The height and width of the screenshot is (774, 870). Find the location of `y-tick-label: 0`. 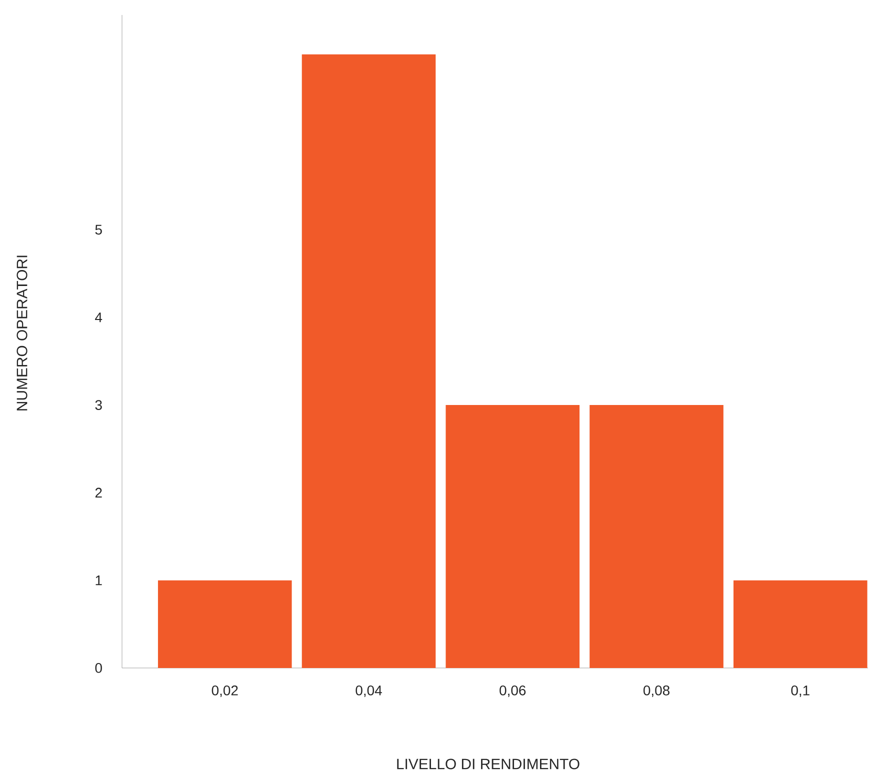

y-tick-label: 0 is located at coordinates (98, 668).